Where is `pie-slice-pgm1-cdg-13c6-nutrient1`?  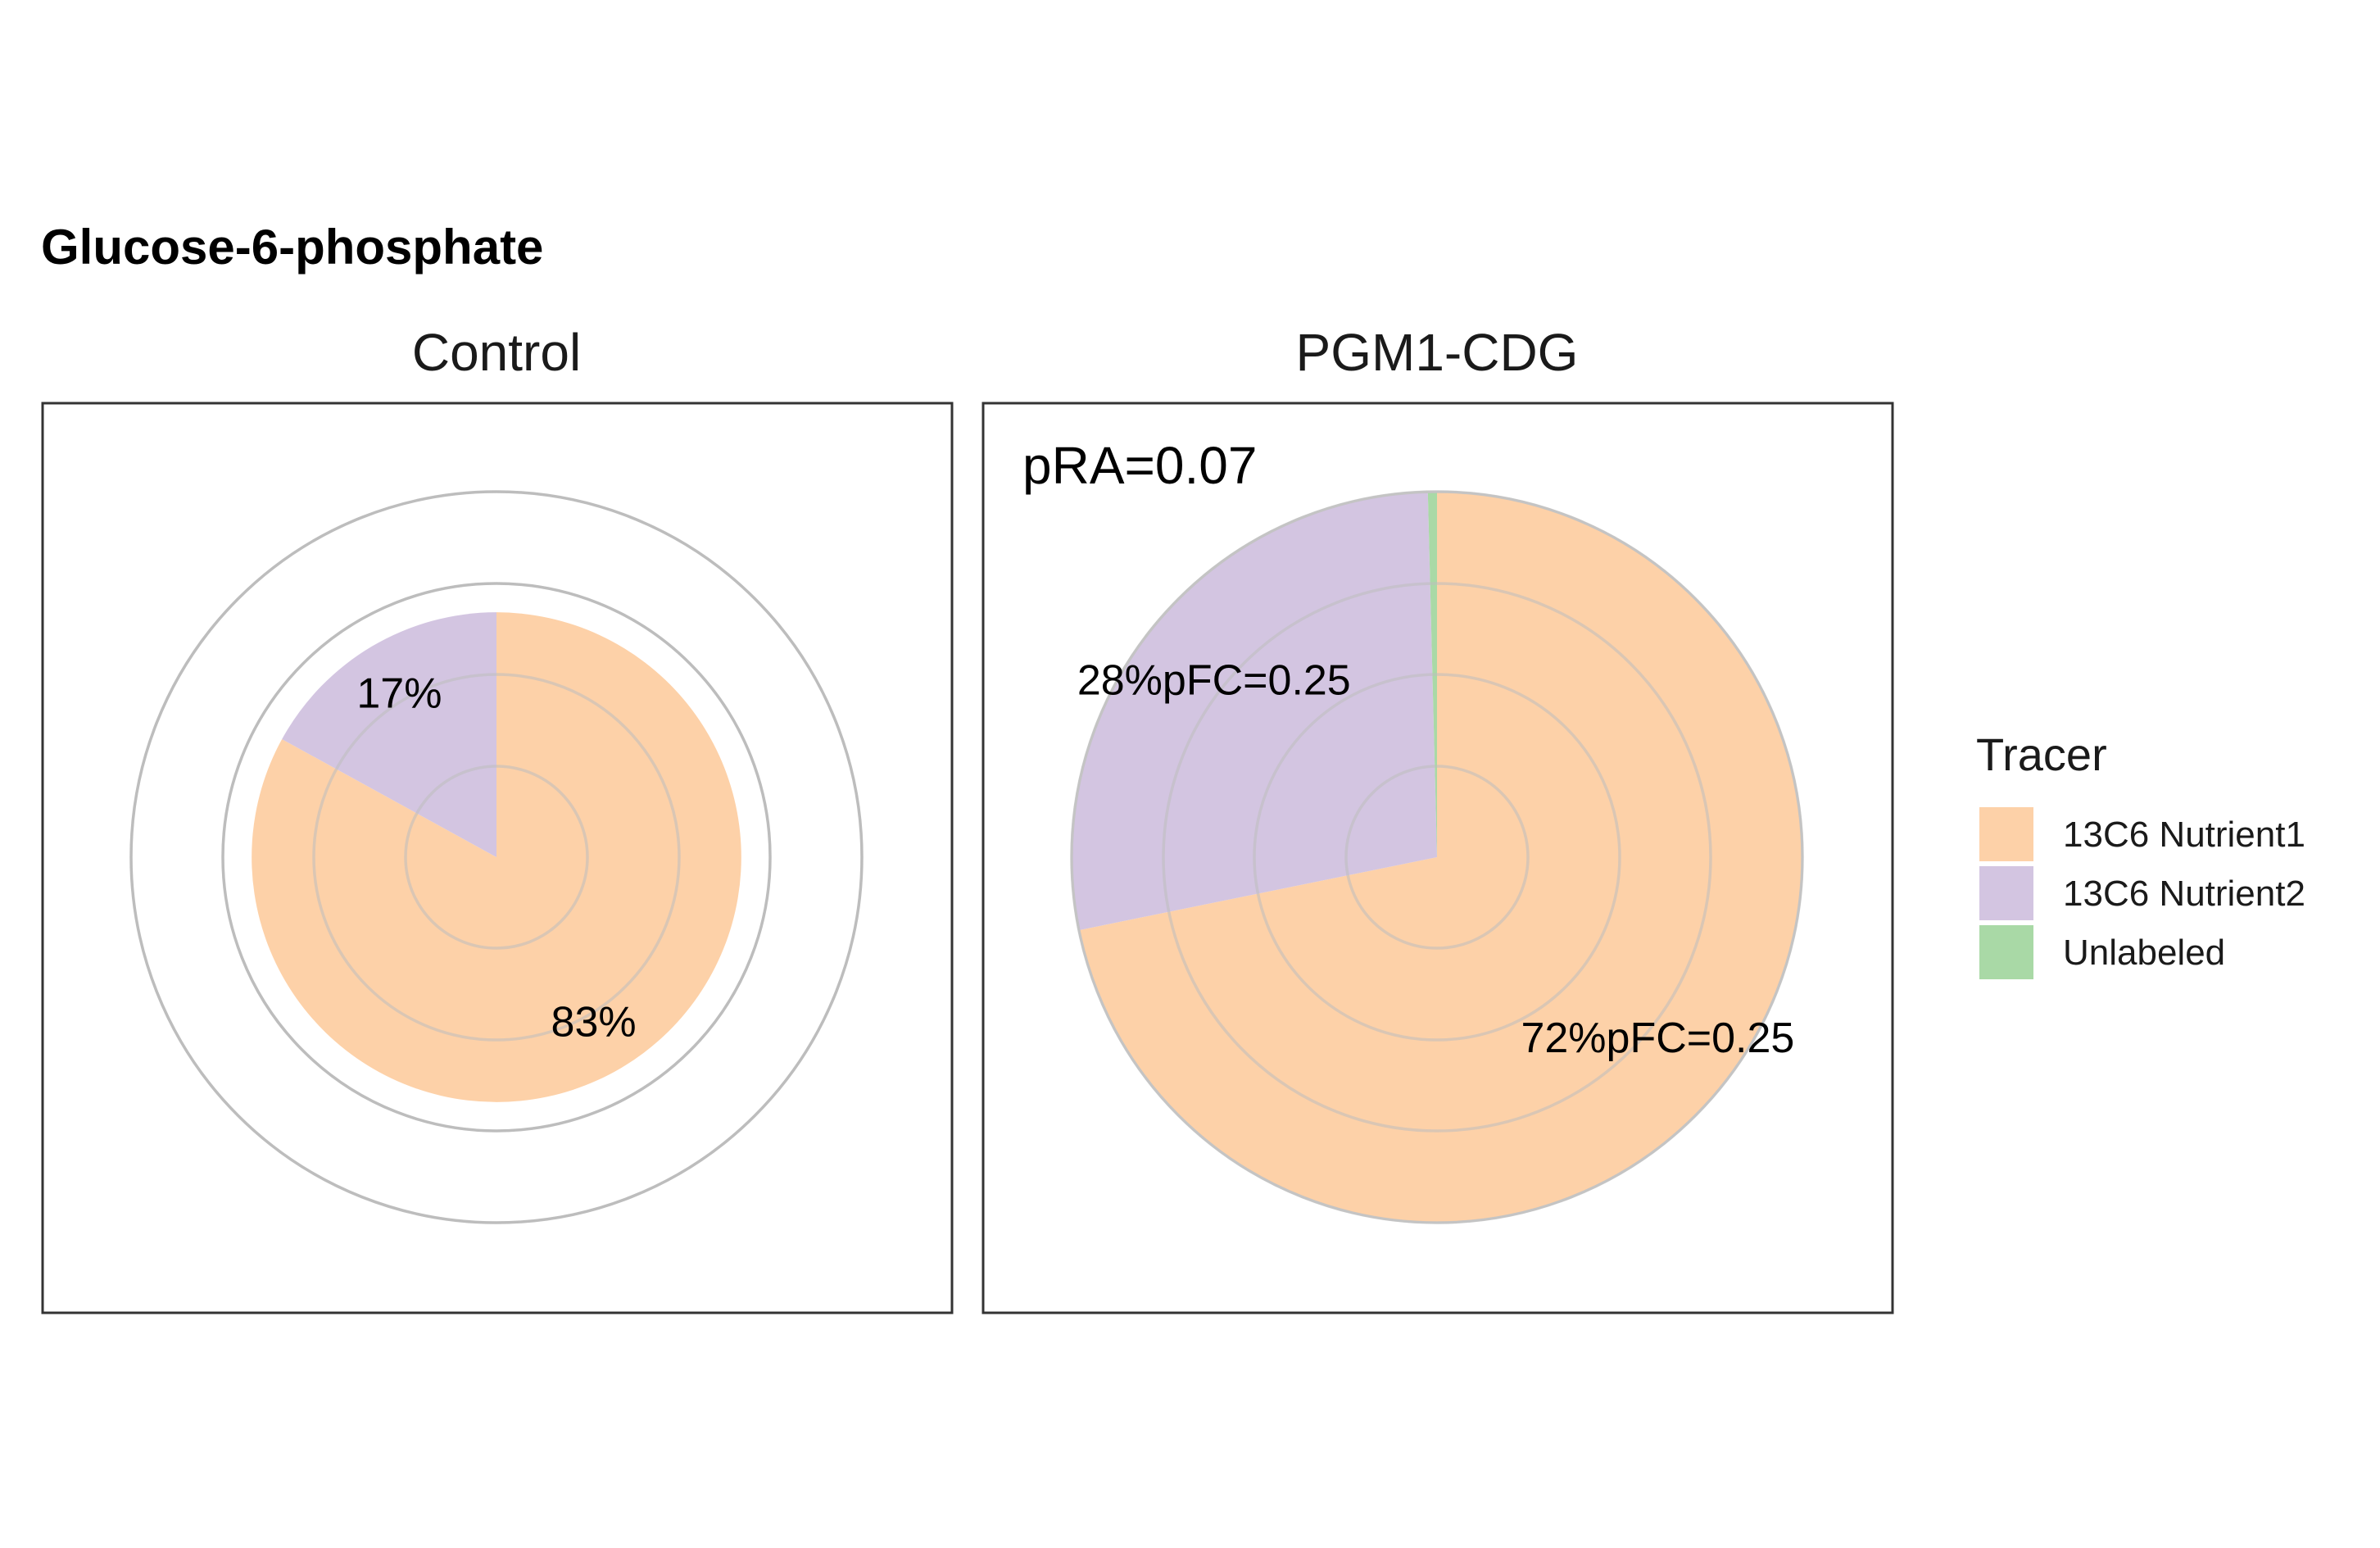 pie-slice-pgm1-cdg-13c6-nutrient1 is located at coordinates (1440, 858).